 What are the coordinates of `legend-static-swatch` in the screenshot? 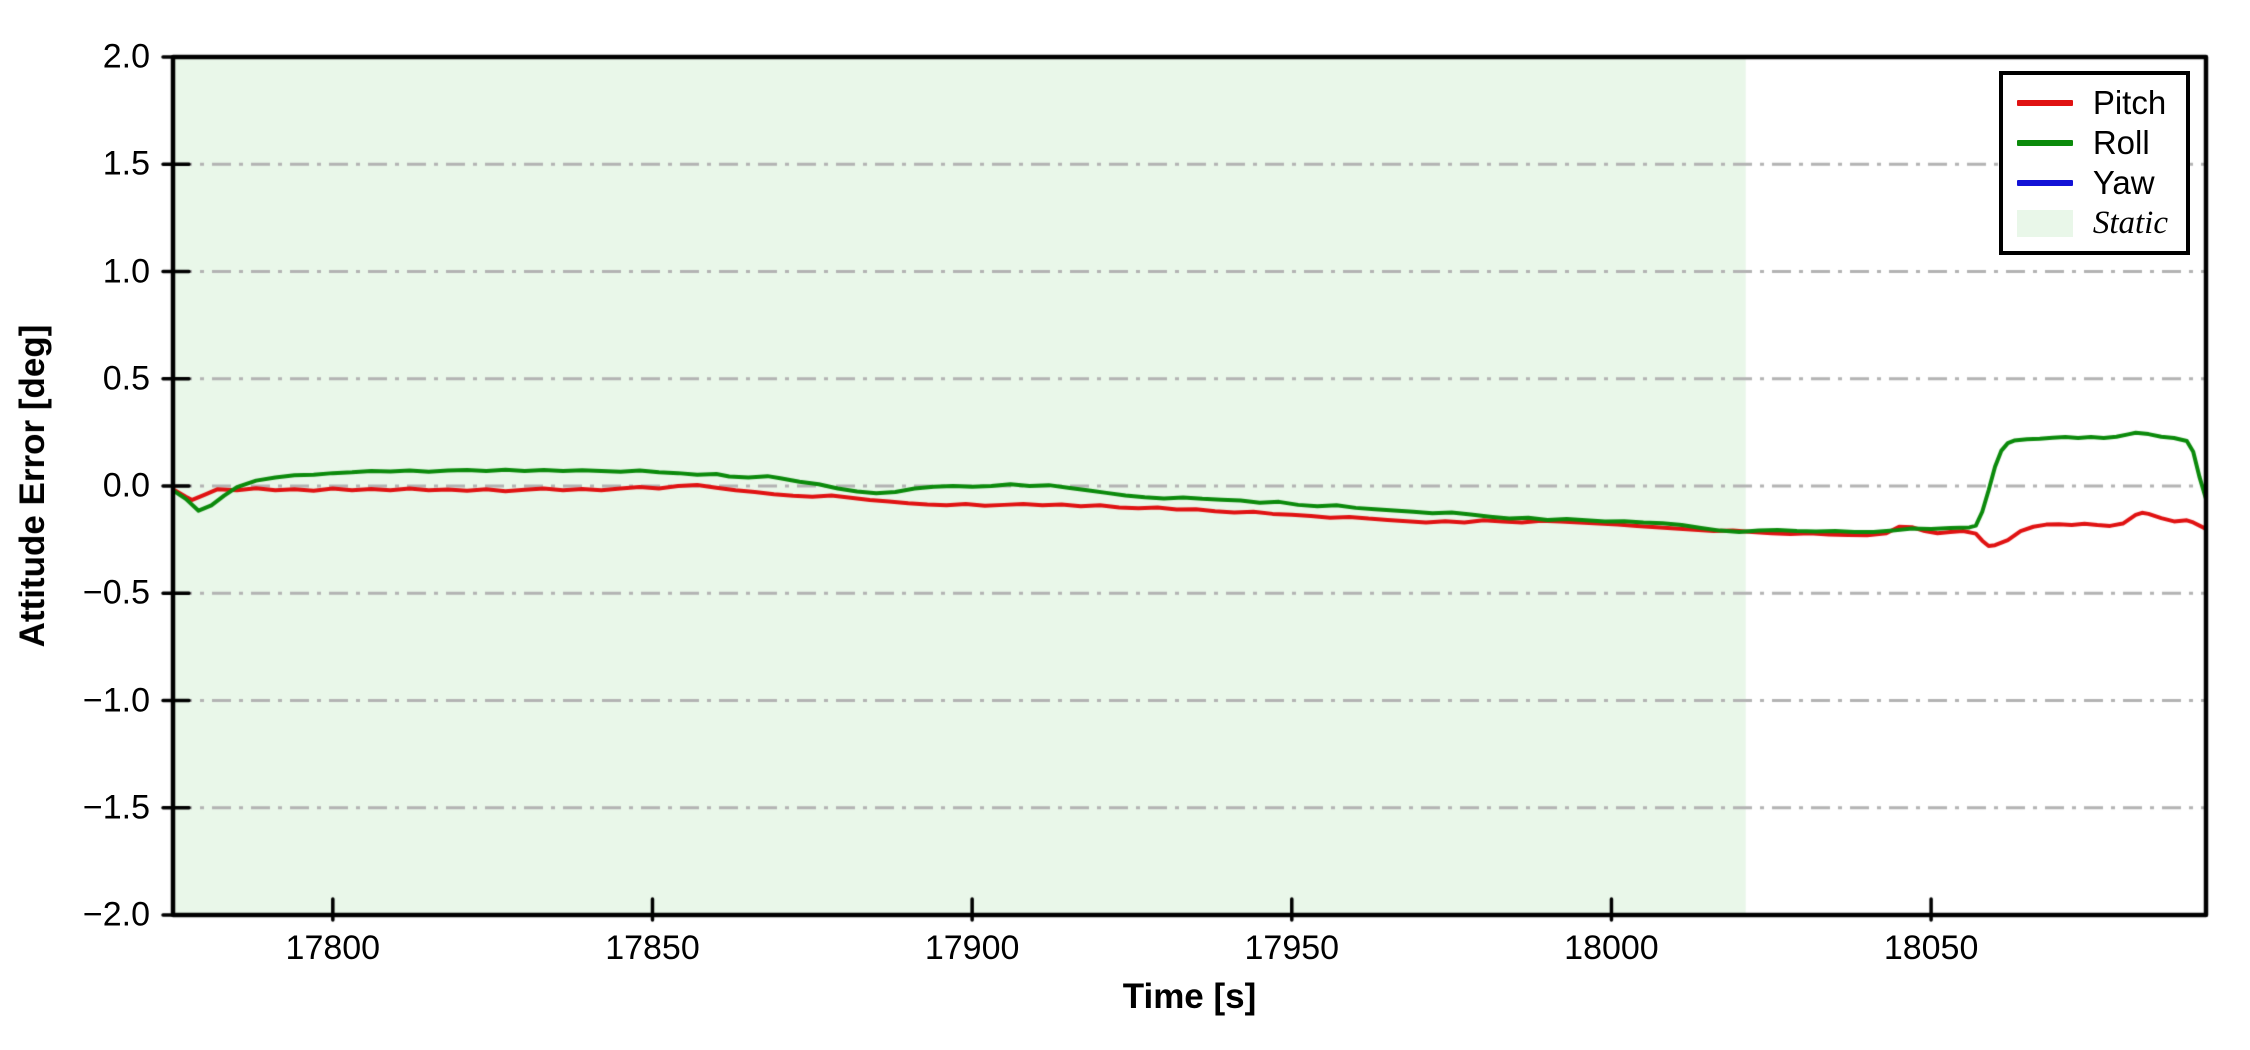 It's located at (2044, 223).